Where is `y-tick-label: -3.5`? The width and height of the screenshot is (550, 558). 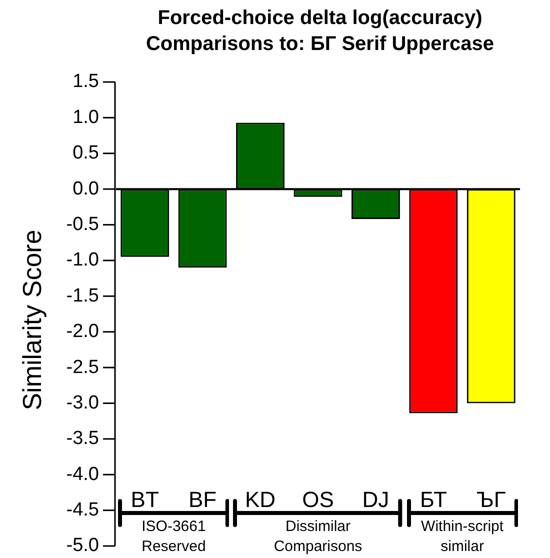 y-tick-label: -3.5 is located at coordinates (82, 439).